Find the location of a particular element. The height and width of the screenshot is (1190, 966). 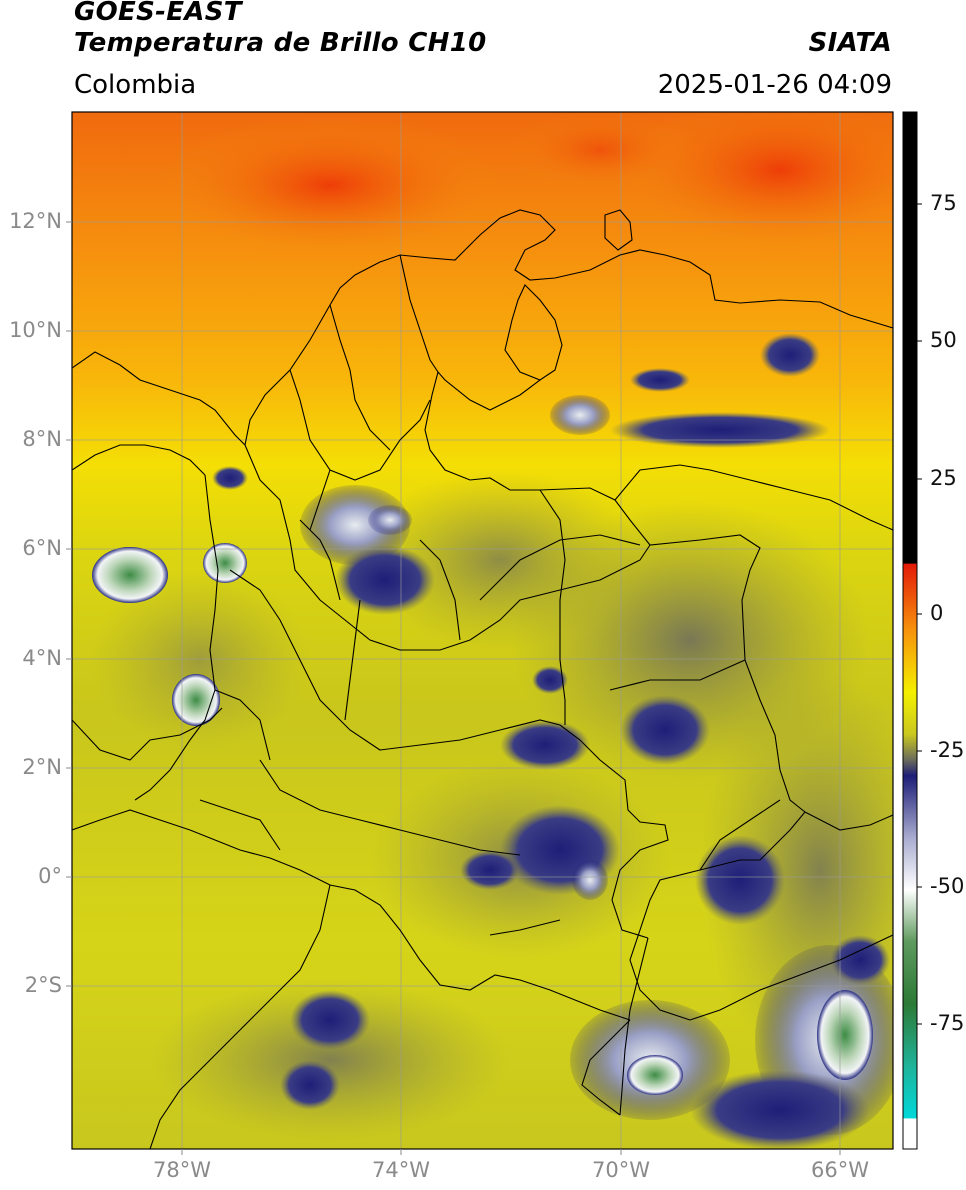

colorbar-tick-minus25: -25 is located at coordinates (947, 750).